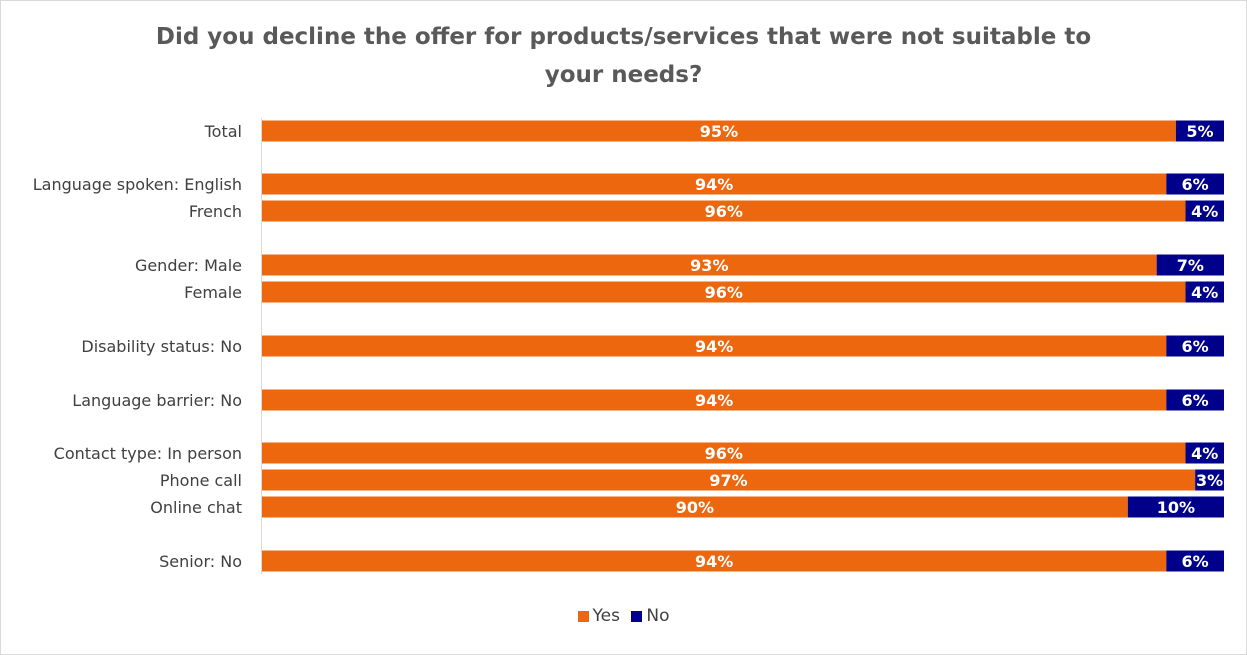  What do you see at coordinates (215, 211) in the screenshot?
I see `category-label: French` at bounding box center [215, 211].